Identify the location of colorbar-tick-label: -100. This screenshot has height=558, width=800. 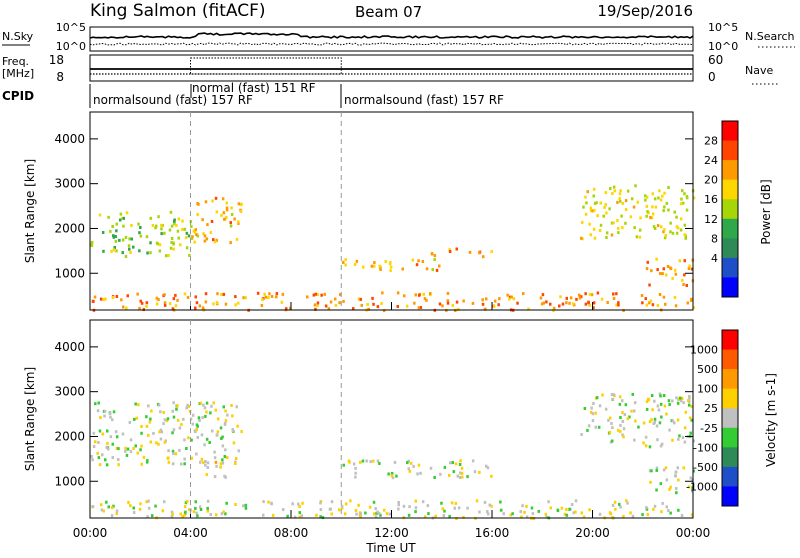
(705, 447).